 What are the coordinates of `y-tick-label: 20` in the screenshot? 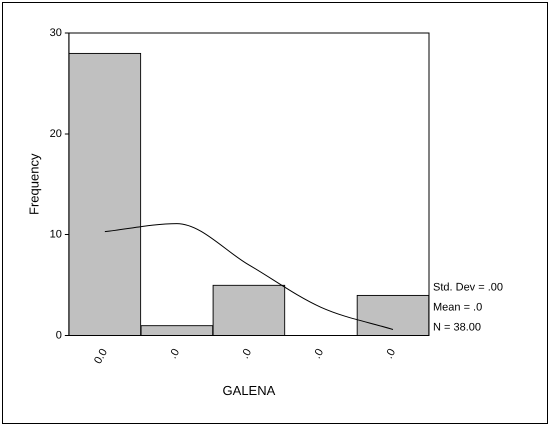 It's located at (56, 134).